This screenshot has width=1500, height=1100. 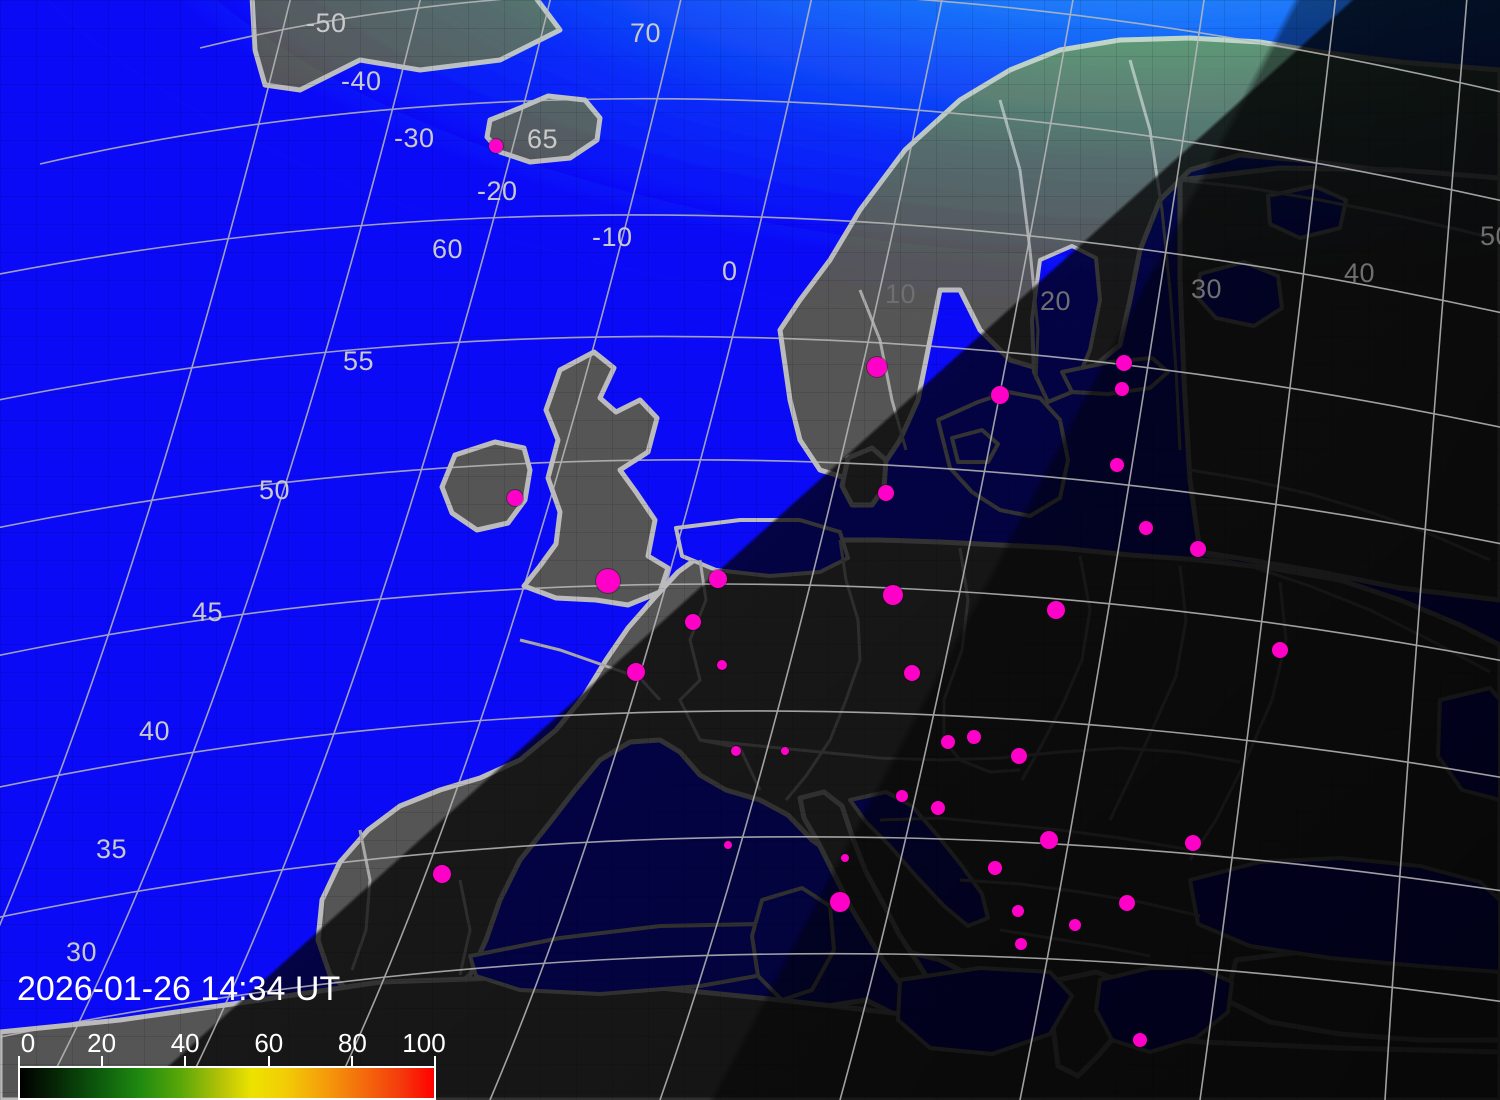 I want to click on timestamp-label: 2026-01-26 14:34 UT, so click(x=179, y=989).